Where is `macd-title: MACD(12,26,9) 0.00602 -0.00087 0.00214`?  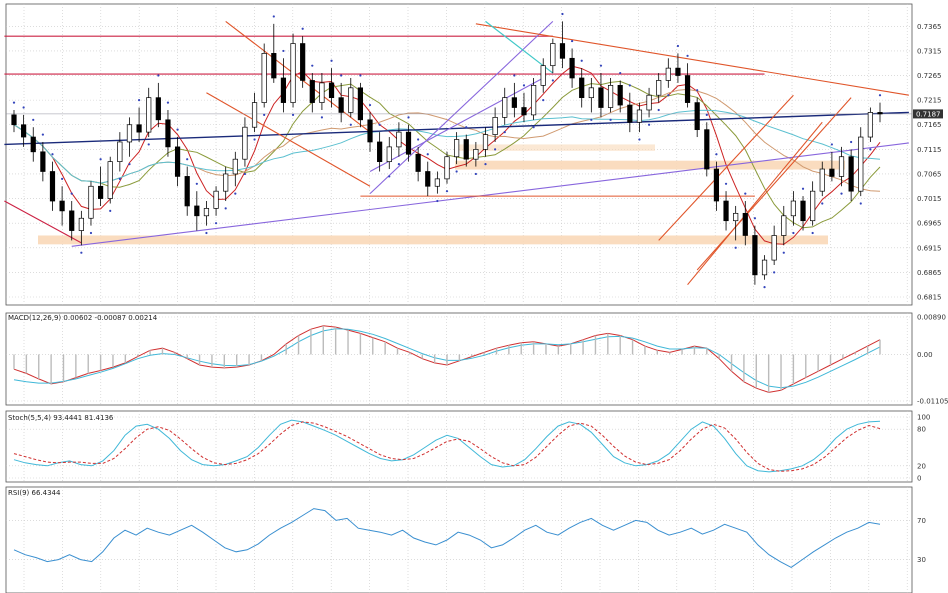
macd-title: MACD(12,26,9) 0.00602 -0.00087 0.00214 is located at coordinates (83, 318).